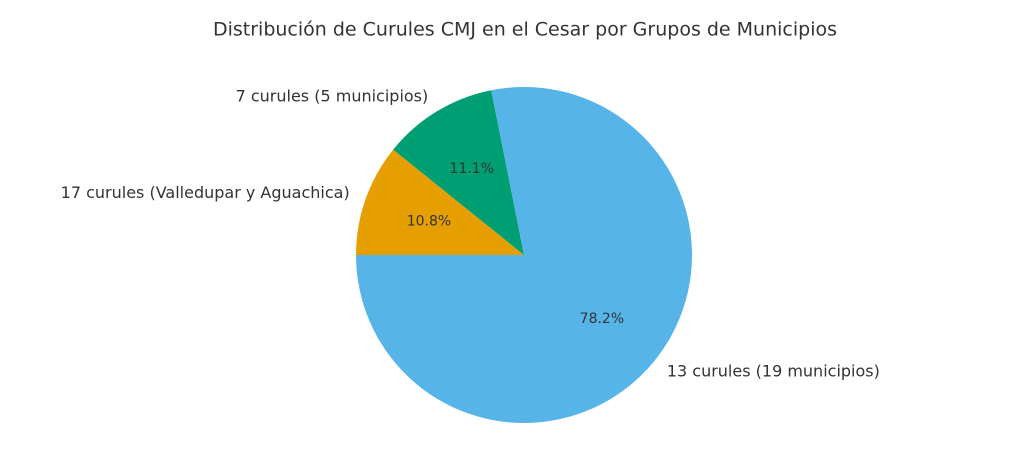  Describe the element at coordinates (429, 221) in the screenshot. I see `pct-label: 10.8%` at that location.